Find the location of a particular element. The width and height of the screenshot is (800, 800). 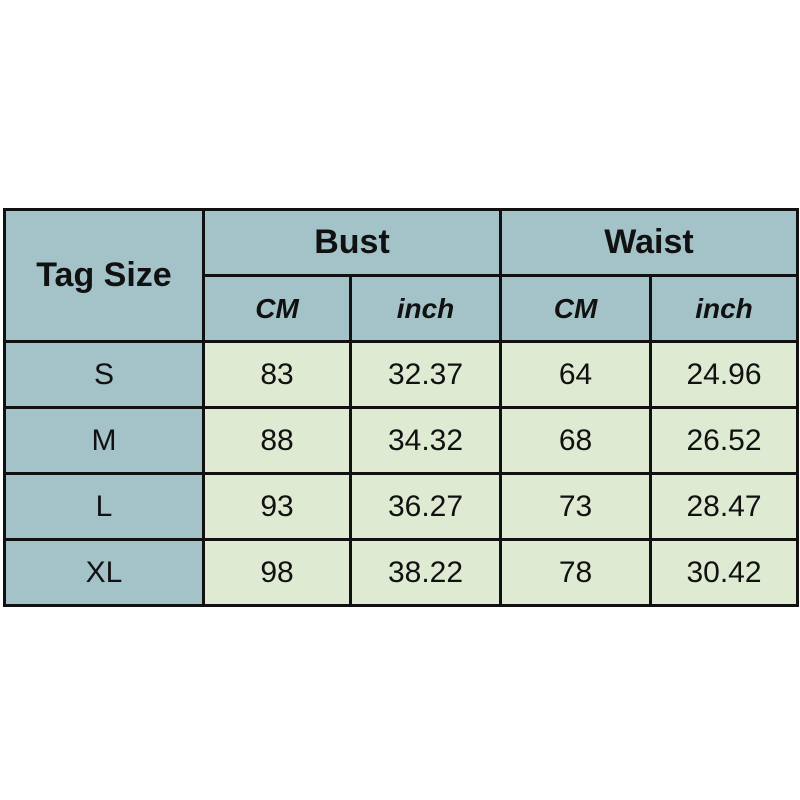

table-row: S 83 32.37 64 24.96 is located at coordinates (401, 374).